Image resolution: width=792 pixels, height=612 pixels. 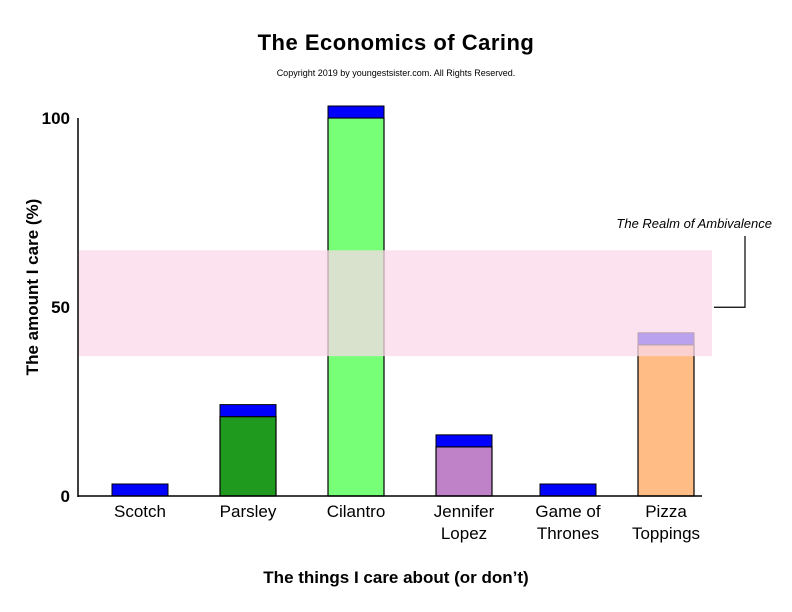 I want to click on chart-title: The Economics of Caring, so click(x=396, y=42).